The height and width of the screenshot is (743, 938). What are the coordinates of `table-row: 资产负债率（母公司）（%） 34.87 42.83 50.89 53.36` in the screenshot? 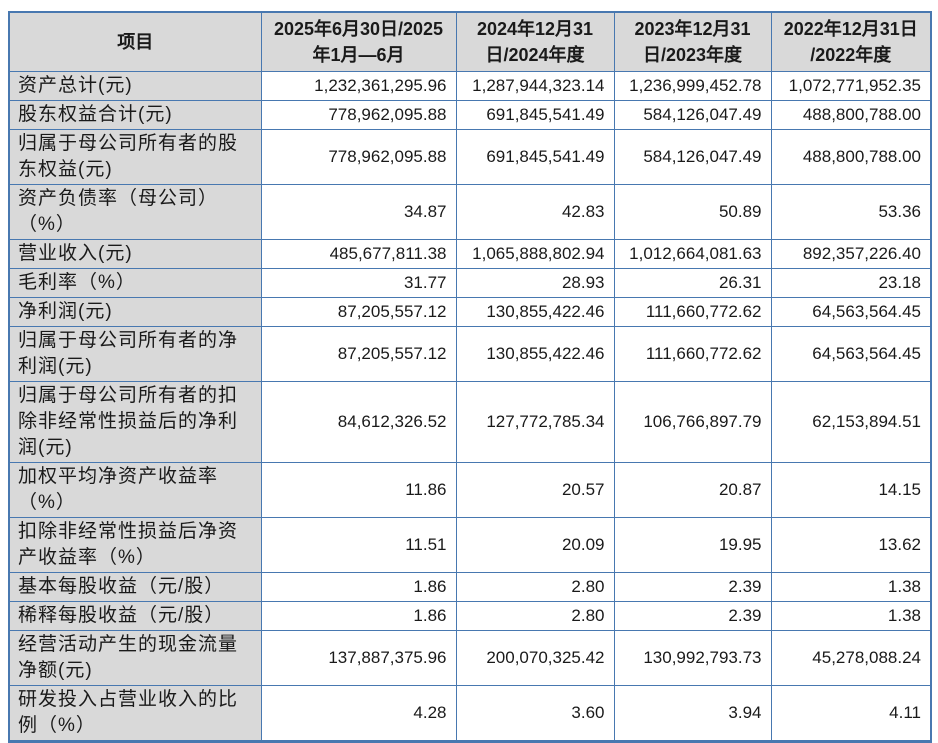 It's located at (470, 212).